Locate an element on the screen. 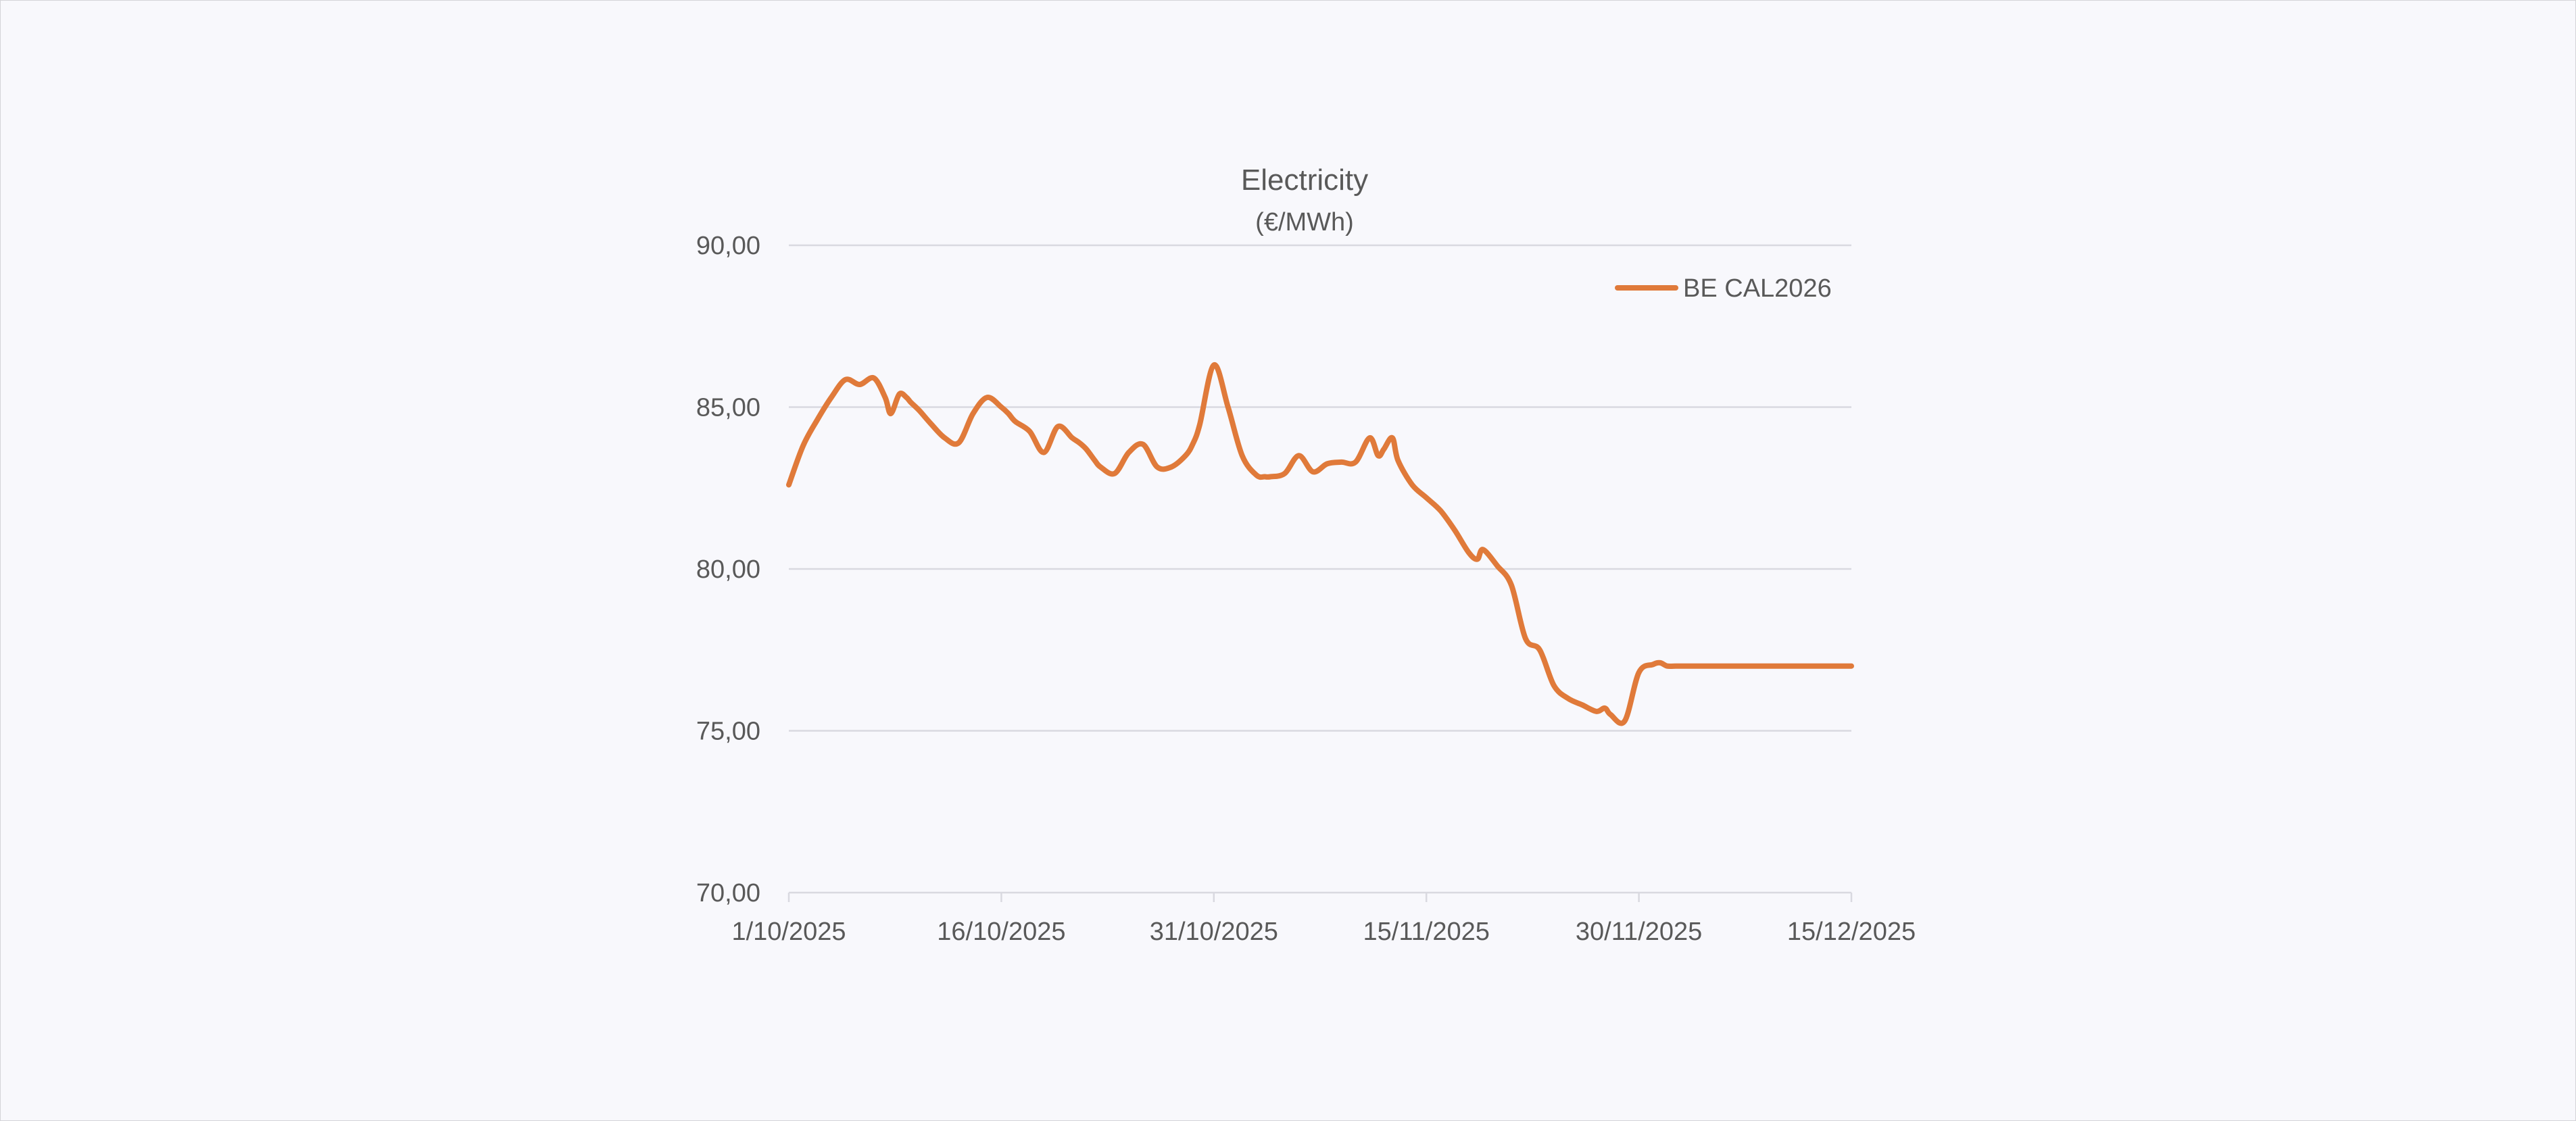 This screenshot has width=2576, height=1121. legend: BE CAL2026 is located at coordinates (1723, 288).